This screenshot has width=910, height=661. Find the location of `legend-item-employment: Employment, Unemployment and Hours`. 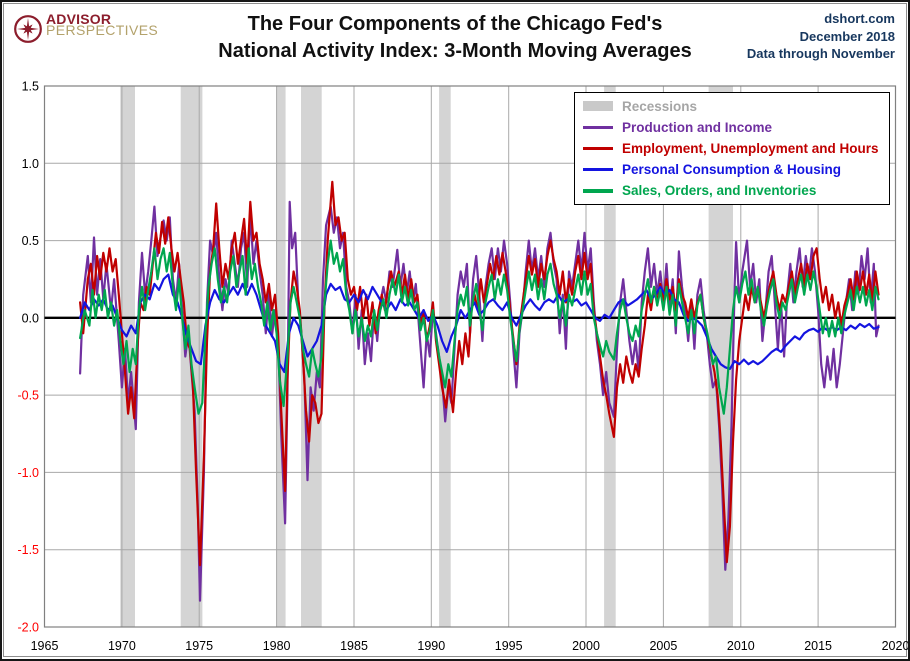

legend-item-employment: Employment, Unemployment and Hours is located at coordinates (732, 148).